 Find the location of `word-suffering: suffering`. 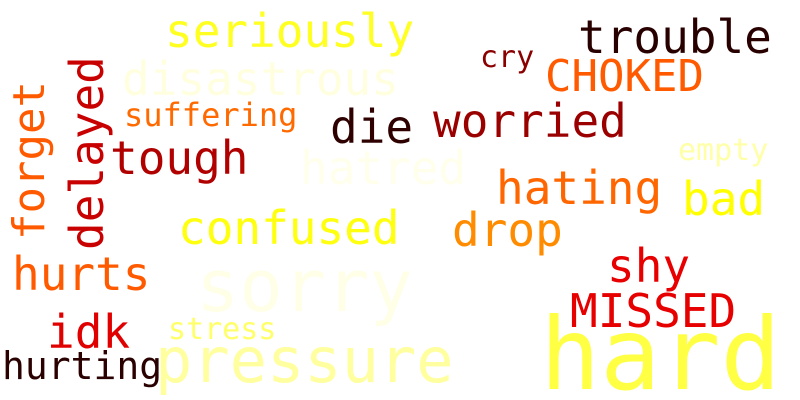

word-suffering: suffering is located at coordinates (211, 115).